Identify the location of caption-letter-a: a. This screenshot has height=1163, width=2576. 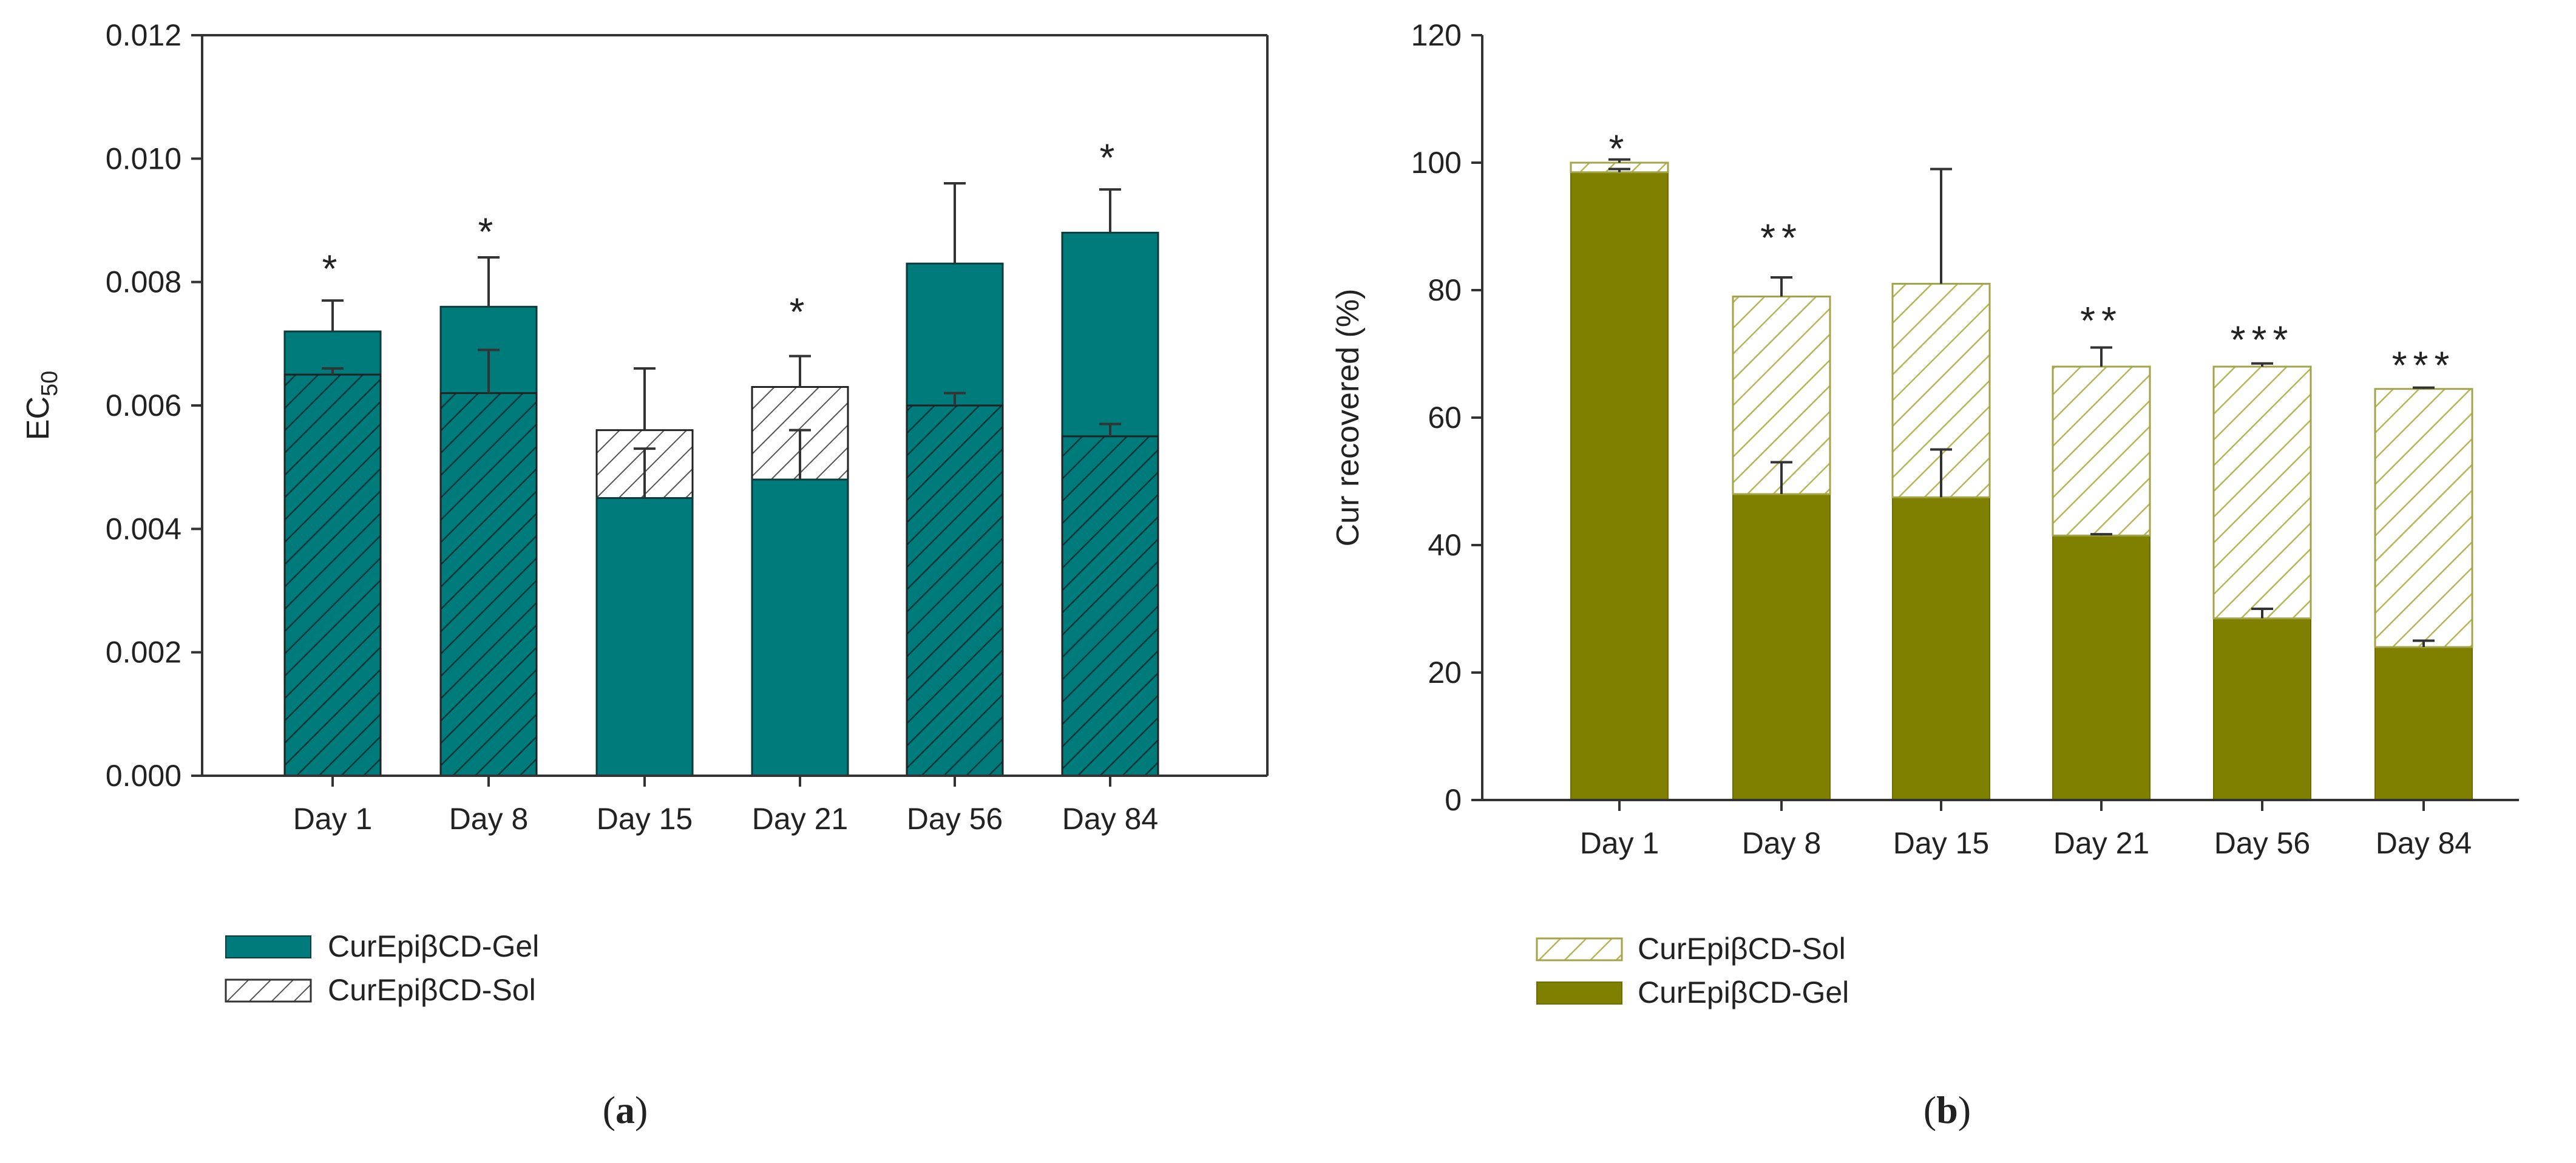
(625, 1109).